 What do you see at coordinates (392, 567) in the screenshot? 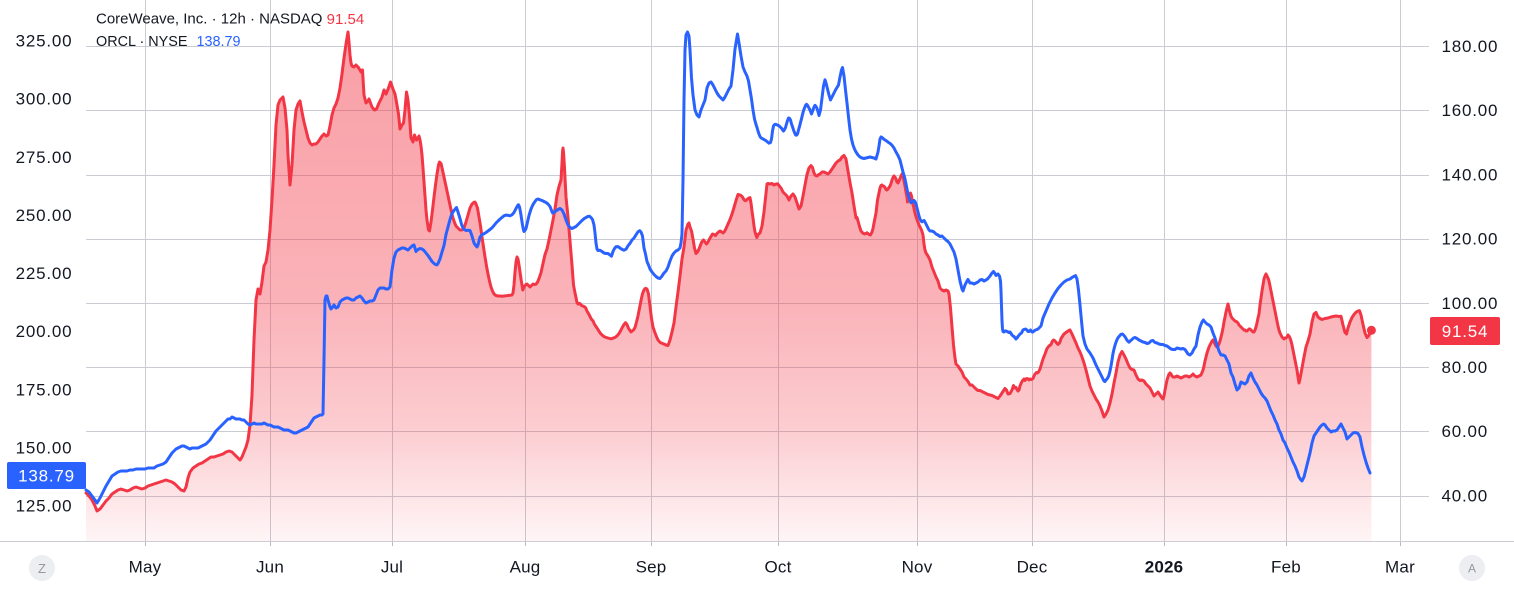
I see `svg-text: Jul` at bounding box center [392, 567].